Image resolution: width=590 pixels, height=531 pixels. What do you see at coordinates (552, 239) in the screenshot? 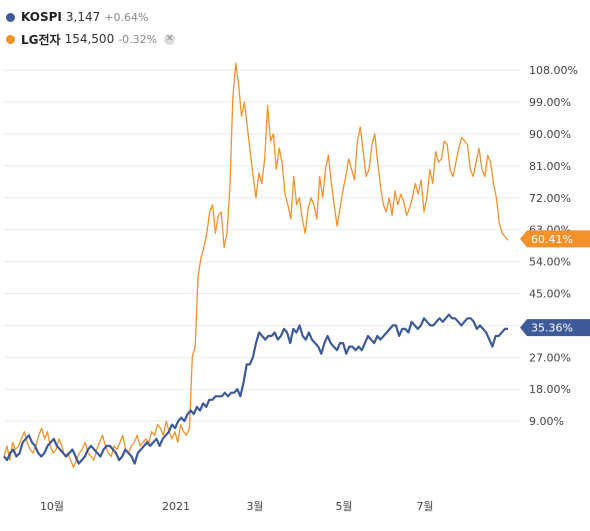
I see `last-value-label-lg: 60.41%` at bounding box center [552, 239].